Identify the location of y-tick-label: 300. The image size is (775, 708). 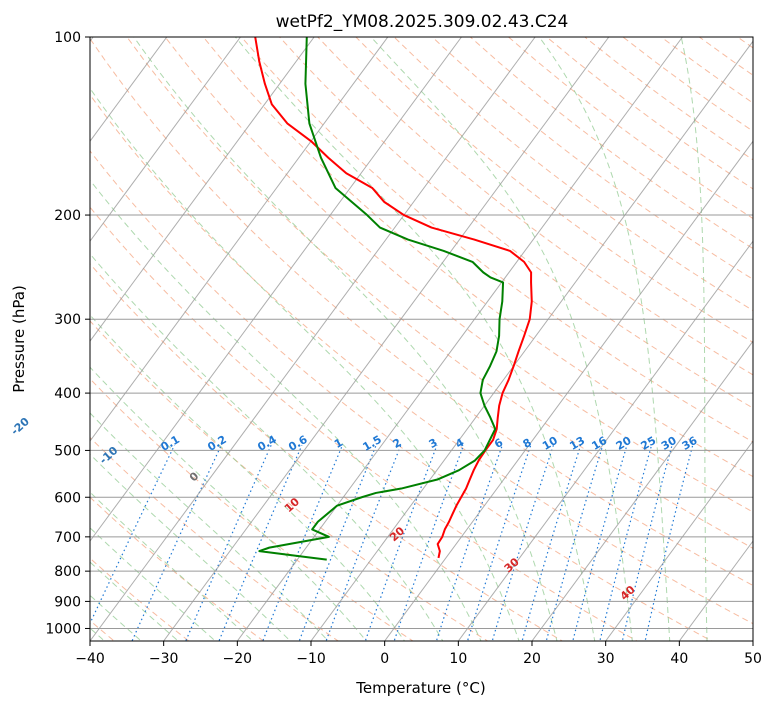
(67, 320).